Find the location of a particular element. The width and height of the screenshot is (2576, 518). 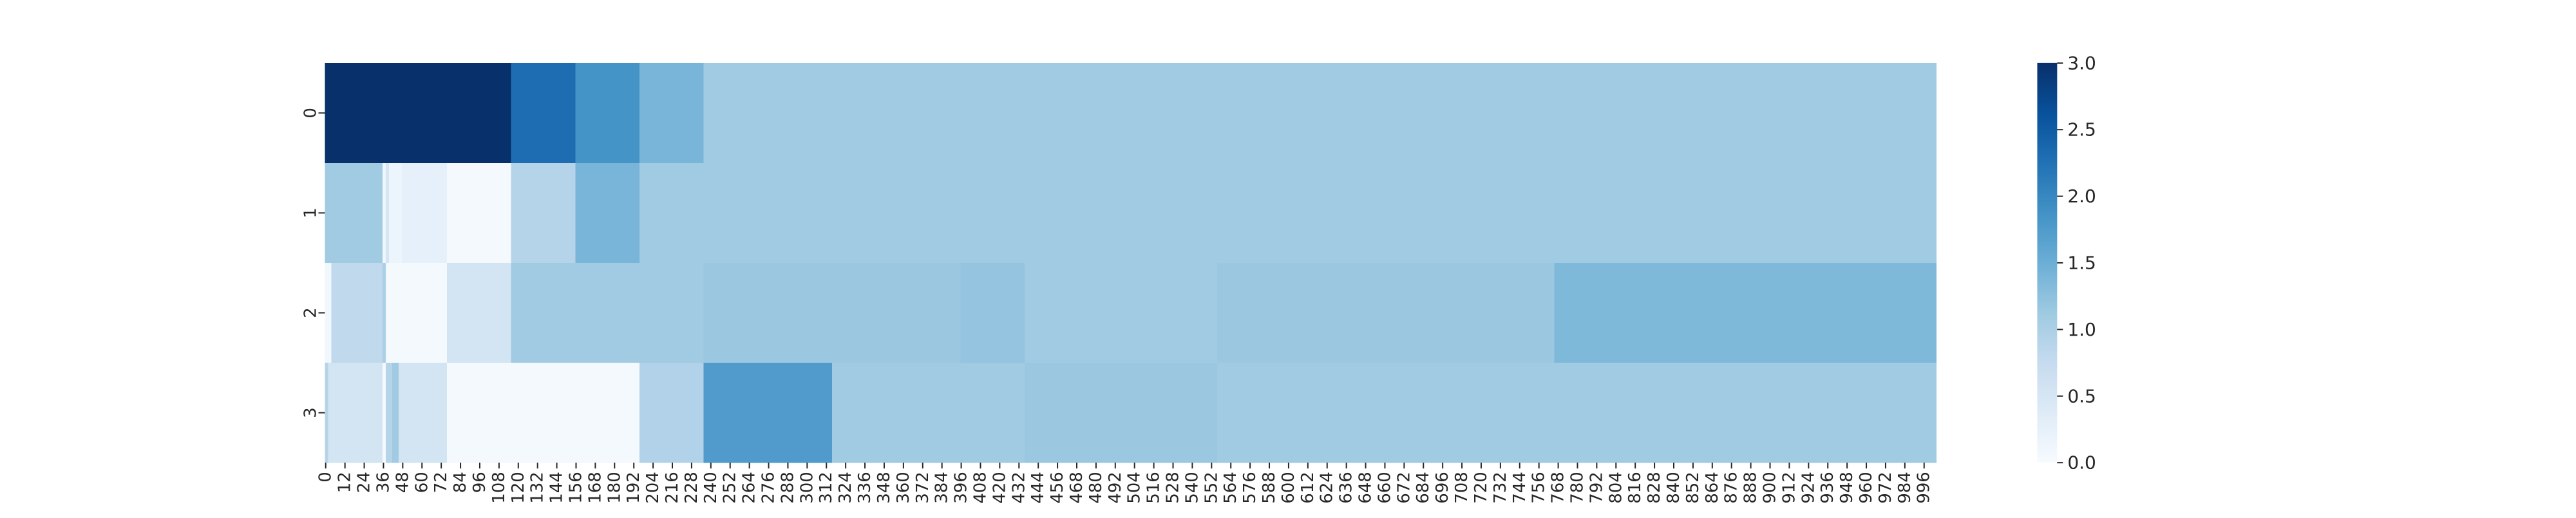

x-tick-label: 72 is located at coordinates (441, 482).